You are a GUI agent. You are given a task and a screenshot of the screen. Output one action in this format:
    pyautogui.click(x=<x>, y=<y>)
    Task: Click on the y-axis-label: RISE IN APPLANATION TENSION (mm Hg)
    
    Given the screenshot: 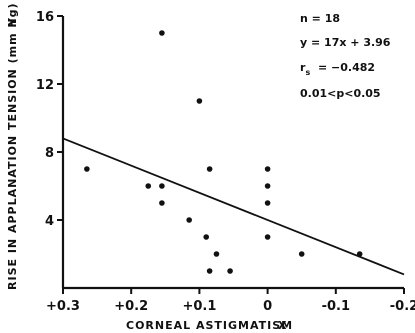 What is the action you would take?
    pyautogui.click(x=12, y=146)
    